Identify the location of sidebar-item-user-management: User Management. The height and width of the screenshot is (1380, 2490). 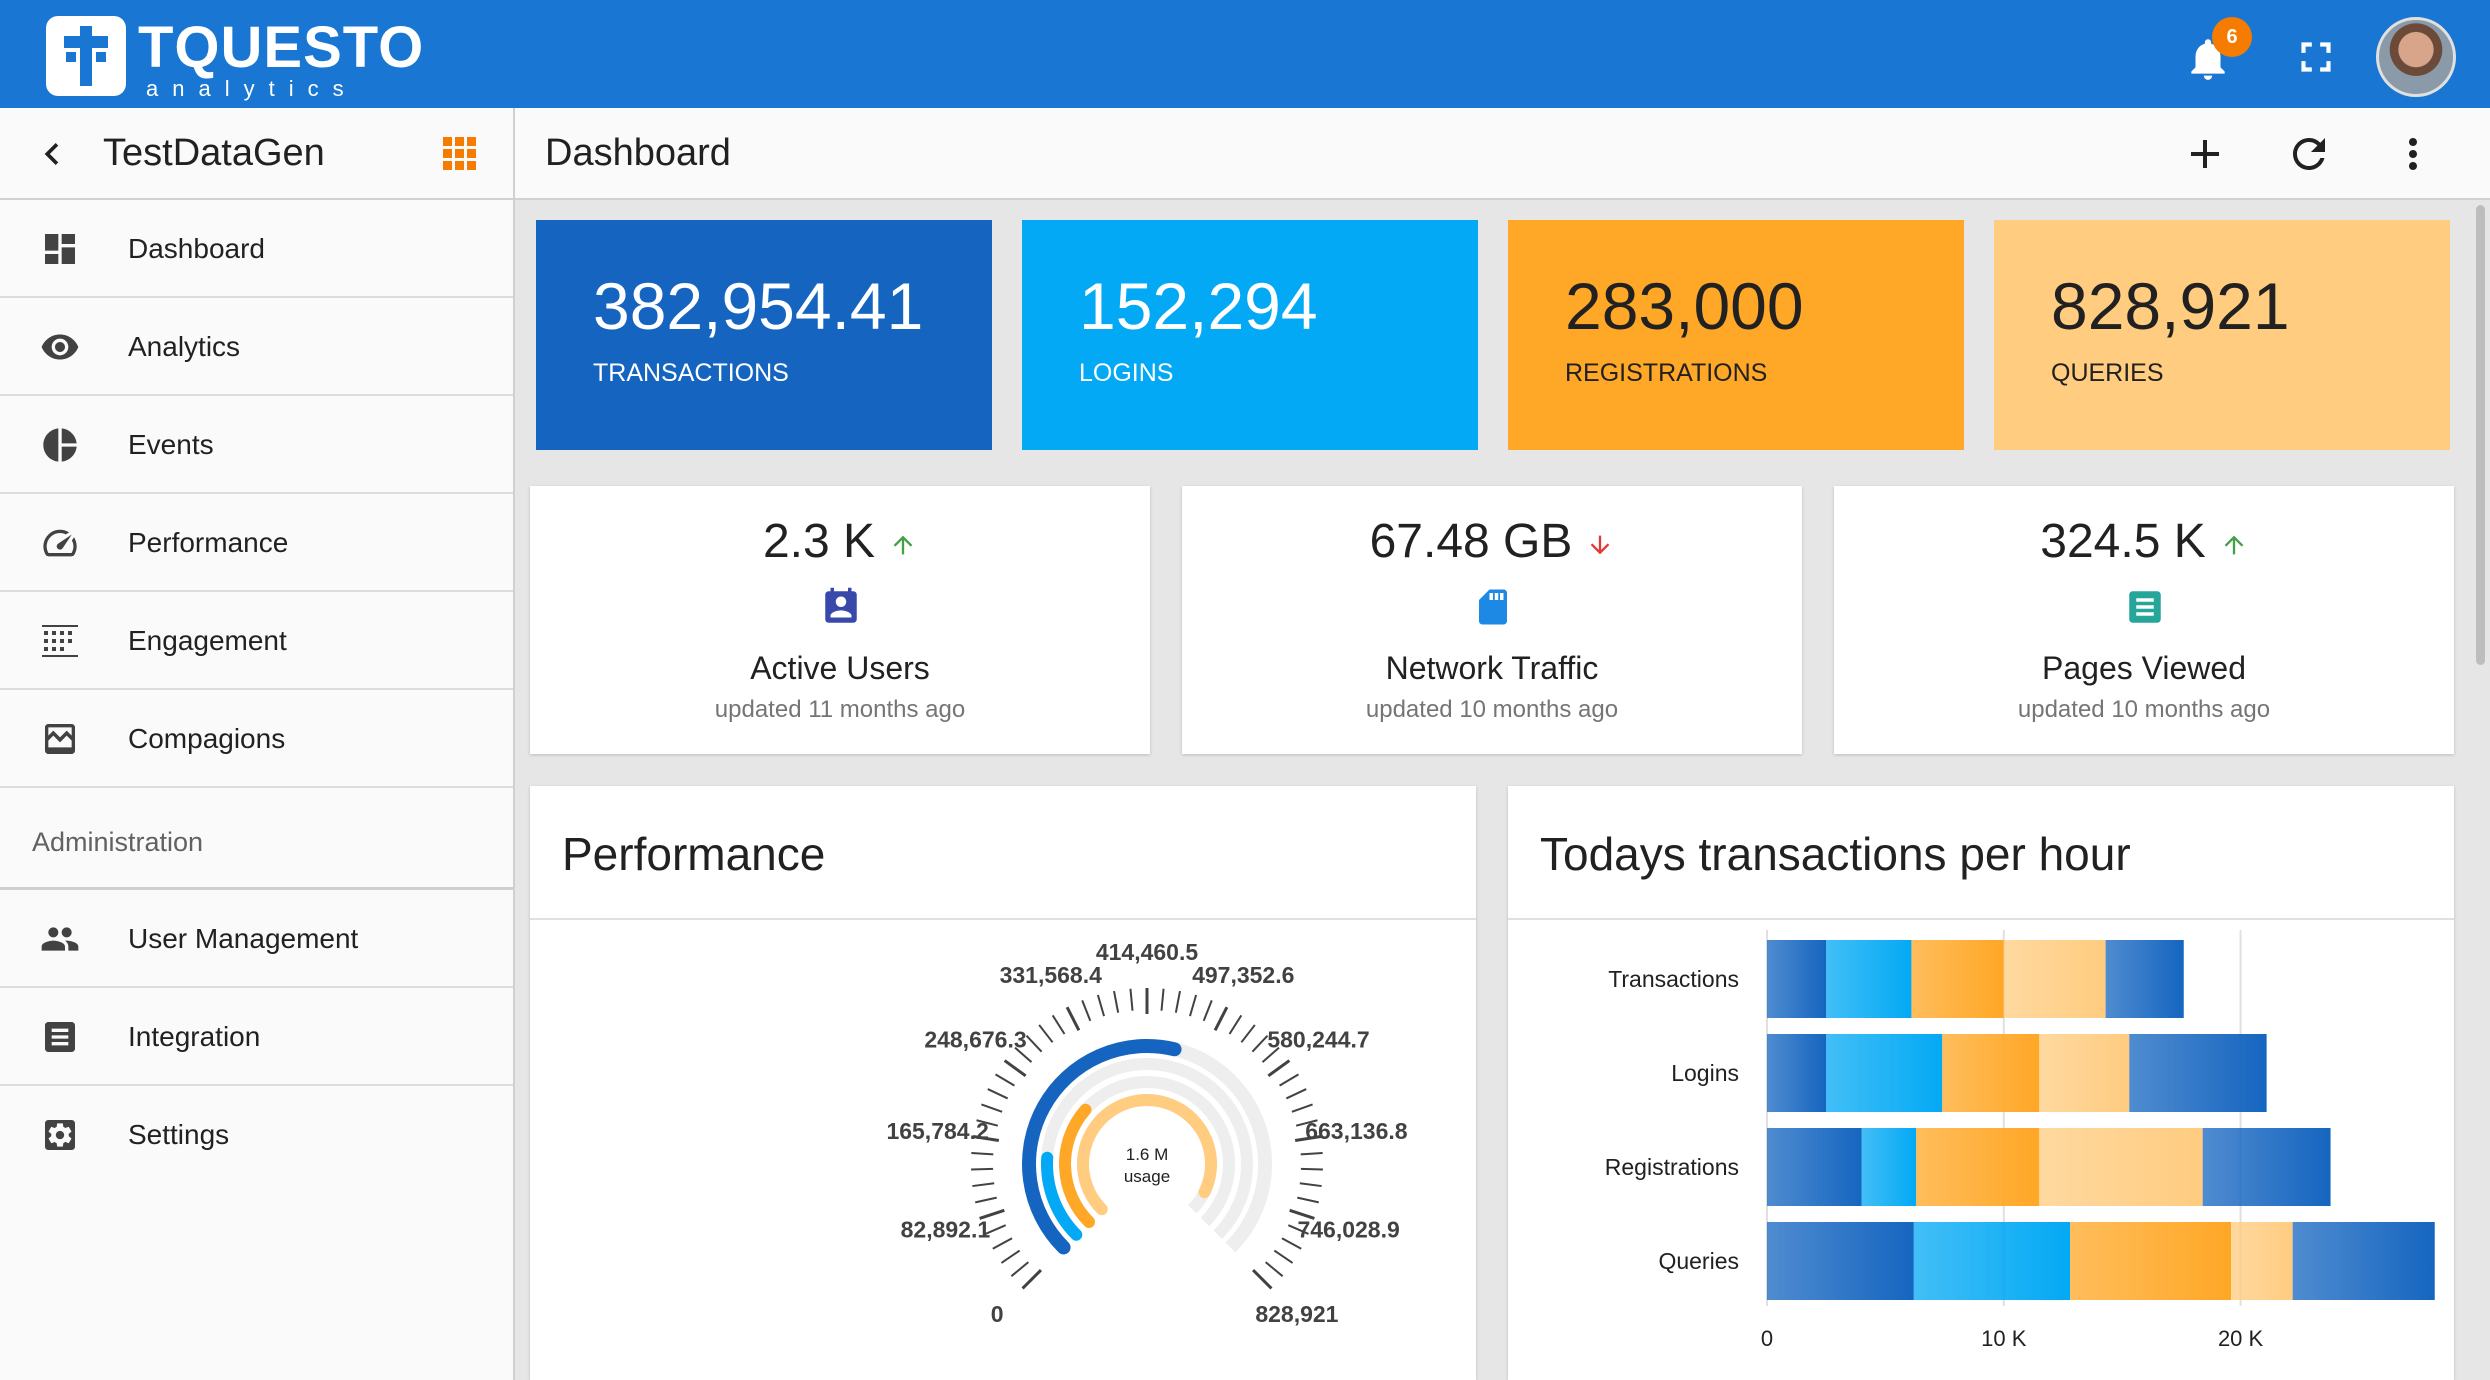
(256, 939).